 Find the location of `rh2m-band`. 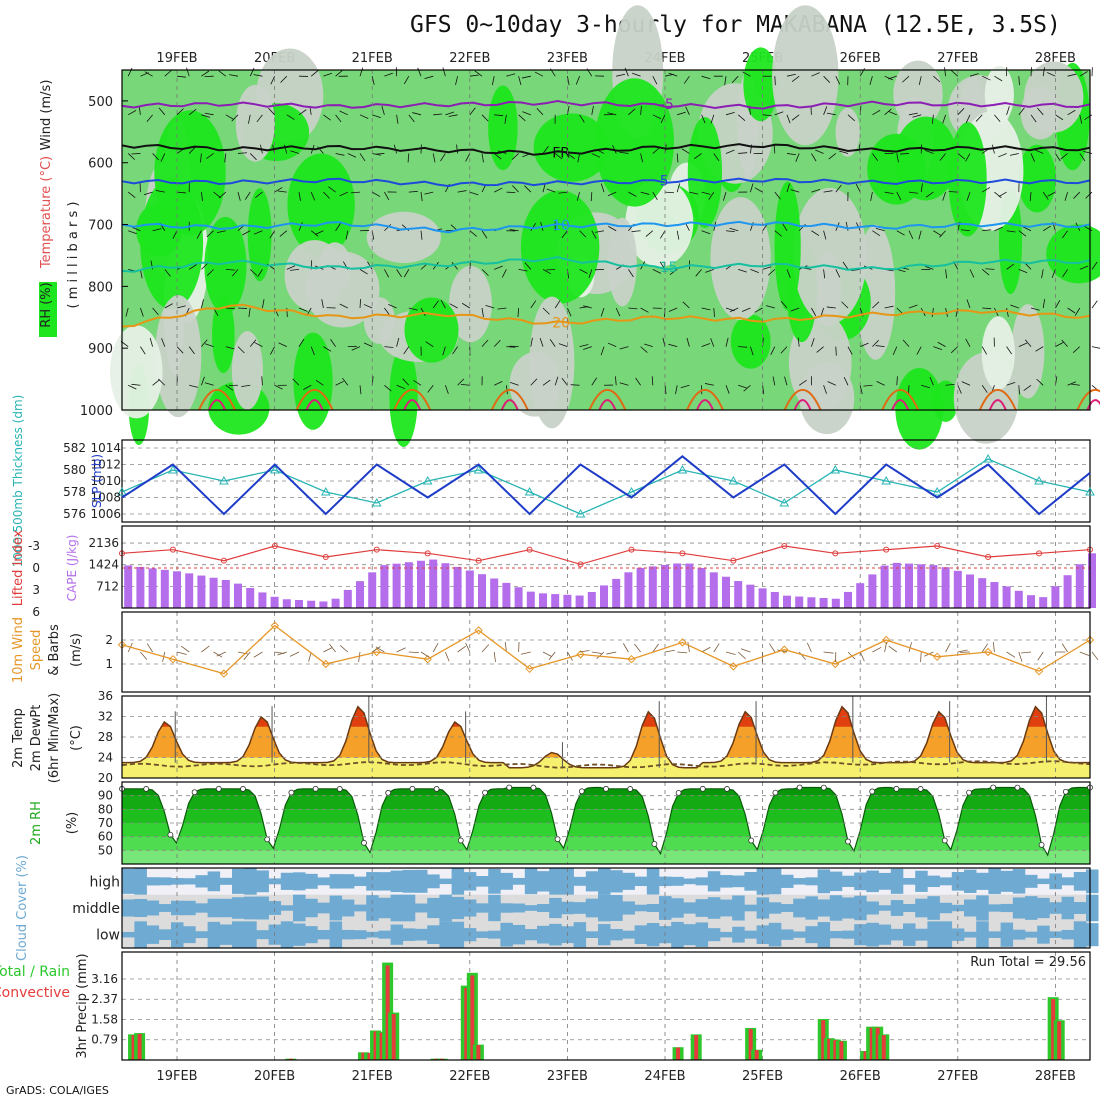

rh2m-band is located at coordinates (606, 802).